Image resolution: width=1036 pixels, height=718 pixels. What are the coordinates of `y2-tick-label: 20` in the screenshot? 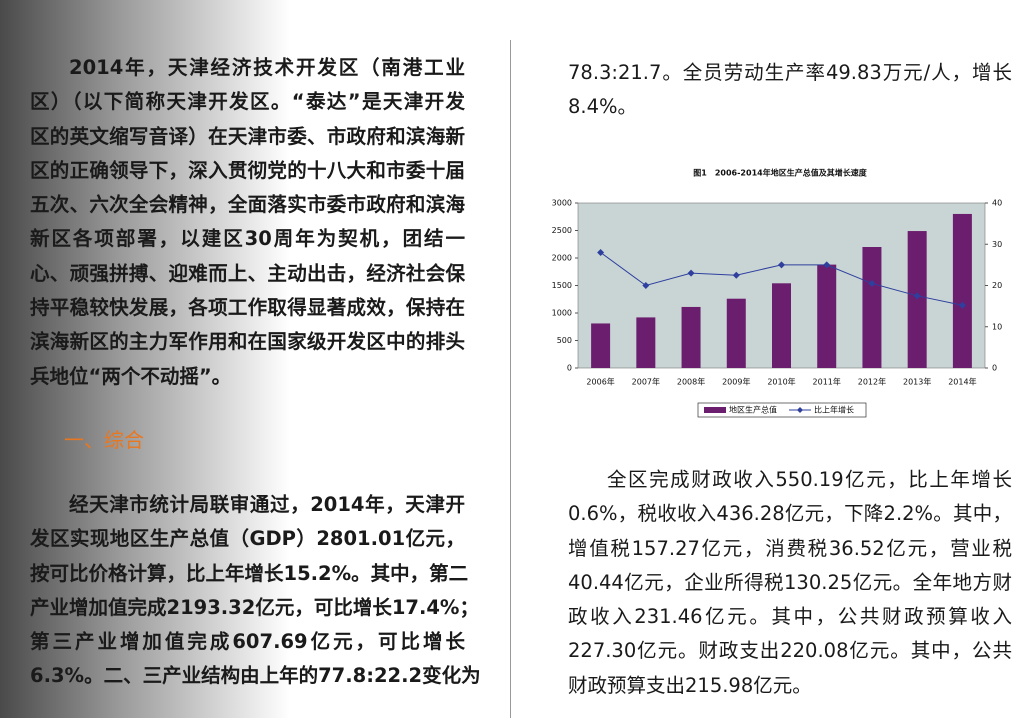 It's located at (997, 285).